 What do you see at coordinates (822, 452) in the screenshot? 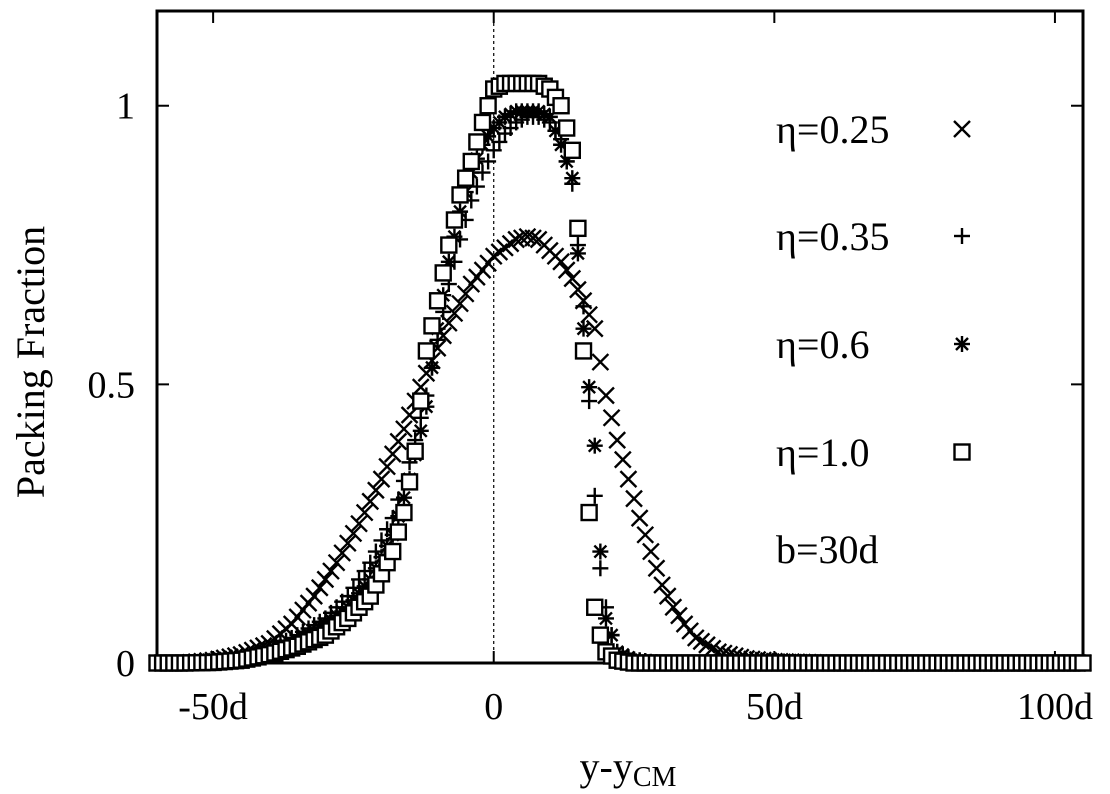
I see `legend-label: η=1.0` at bounding box center [822, 452].